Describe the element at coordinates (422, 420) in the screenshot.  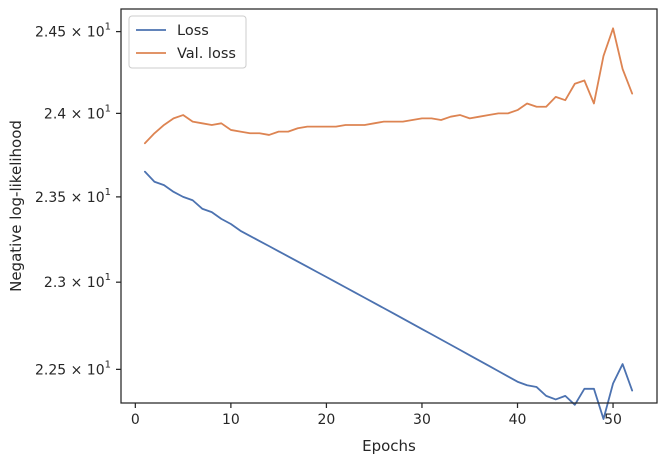
I see `x-tick-label: 30` at that location.